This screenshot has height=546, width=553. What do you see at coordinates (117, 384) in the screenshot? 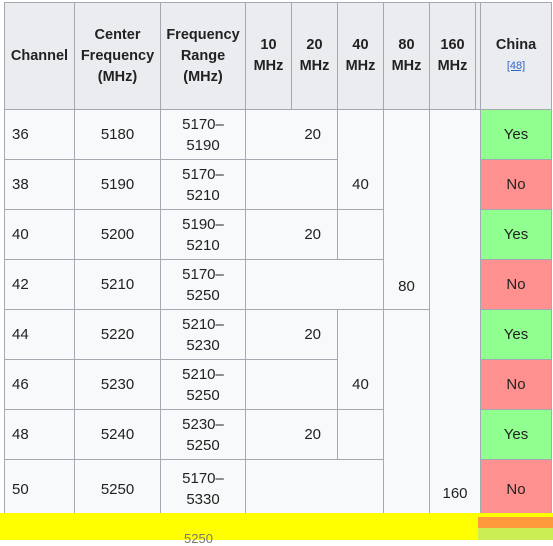
I see `cell-center-frequency: 5230` at bounding box center [117, 384].